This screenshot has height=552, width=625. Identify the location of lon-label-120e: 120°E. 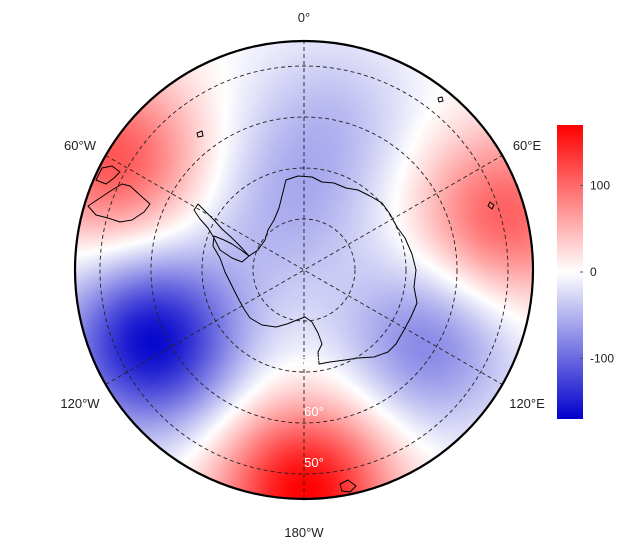
(527, 403).